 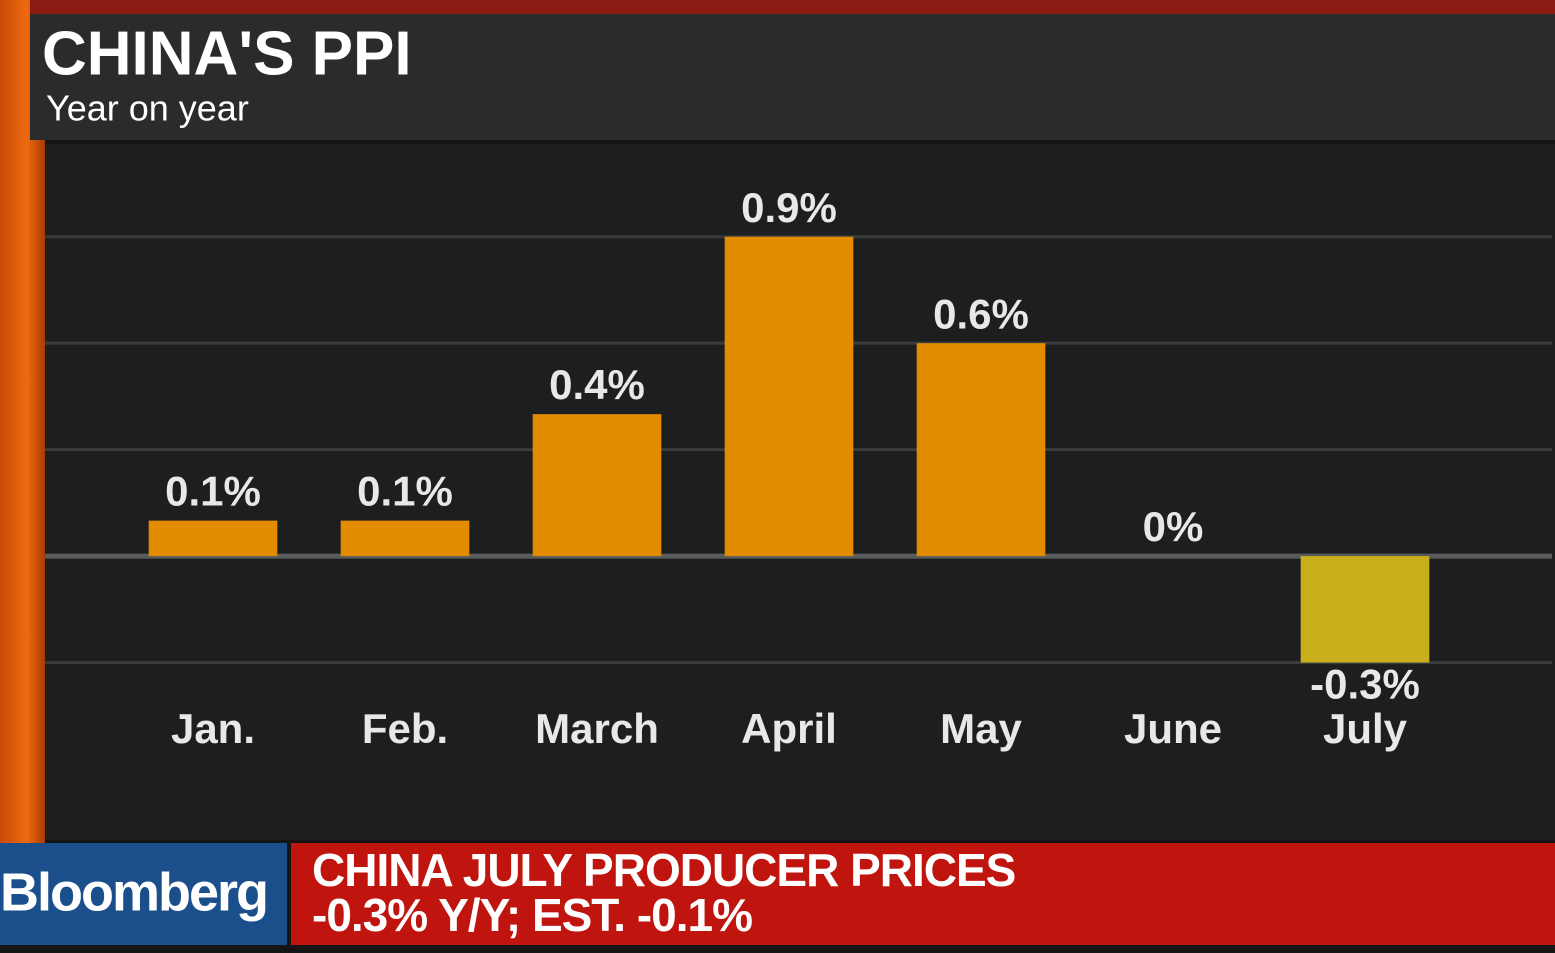 What do you see at coordinates (227, 53) in the screenshot?
I see `chart-title: CHINA'S PPI` at bounding box center [227, 53].